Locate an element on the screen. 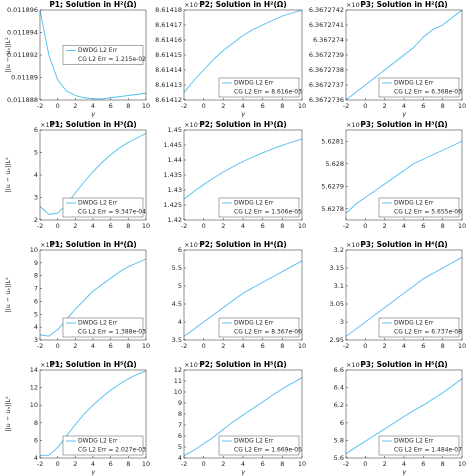 The width and height of the screenshot is (474, 476). y-tick-label: 0.01189 is located at coordinates (24, 78).